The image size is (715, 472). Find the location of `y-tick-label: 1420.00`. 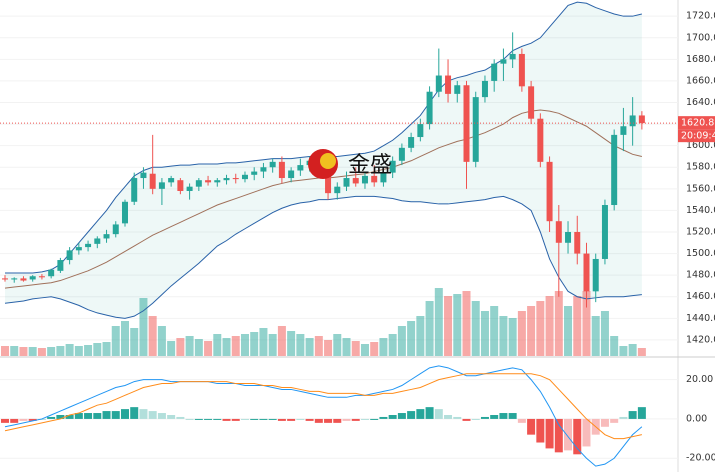

y-tick-label: 1420.00 is located at coordinates (700, 339).